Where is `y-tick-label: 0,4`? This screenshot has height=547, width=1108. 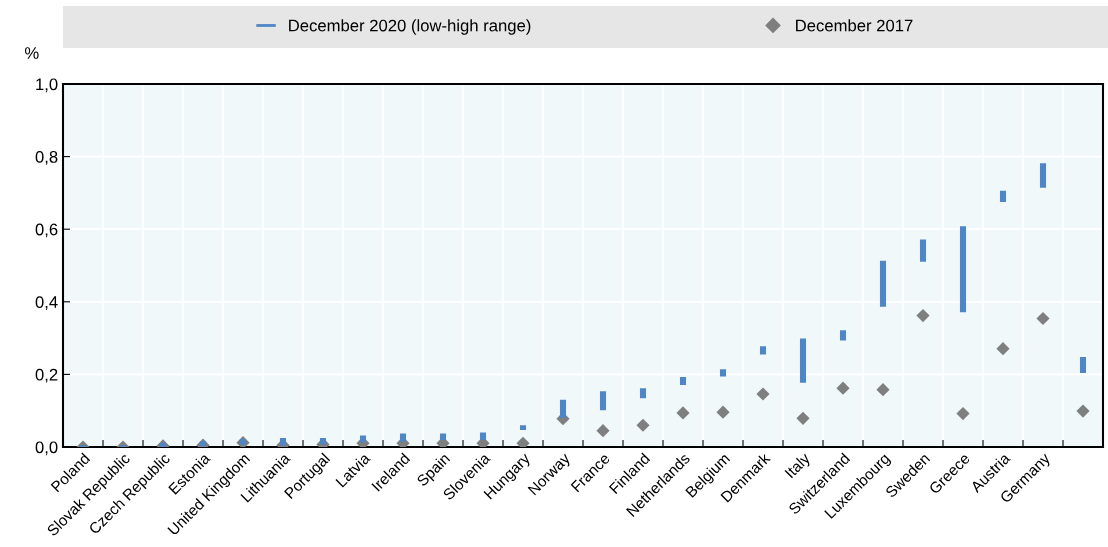
y-tick-label: 0,4 is located at coordinates (46, 303).